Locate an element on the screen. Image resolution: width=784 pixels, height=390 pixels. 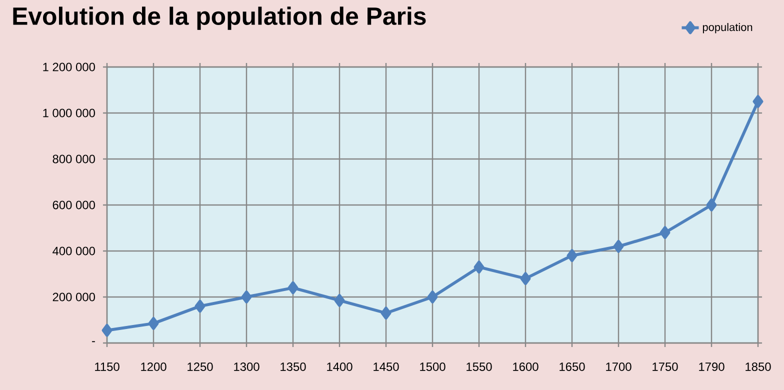
y-tick-label: 1 000 000 is located at coordinates (69, 113).